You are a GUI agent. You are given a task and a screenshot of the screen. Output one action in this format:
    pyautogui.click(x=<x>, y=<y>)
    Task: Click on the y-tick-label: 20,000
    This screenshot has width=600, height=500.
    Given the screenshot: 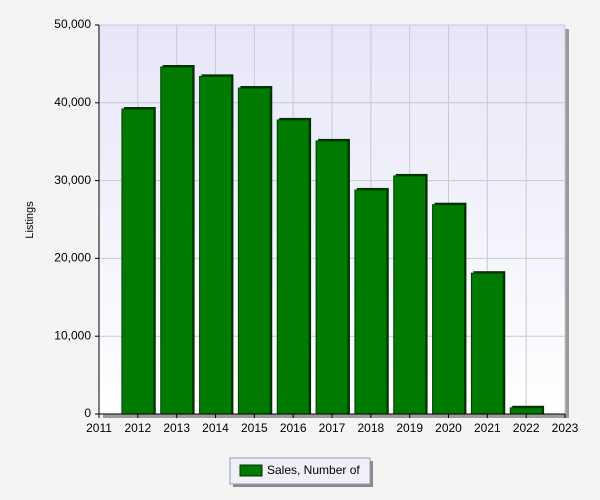 What is the action you would take?
    pyautogui.click(x=72, y=258)
    